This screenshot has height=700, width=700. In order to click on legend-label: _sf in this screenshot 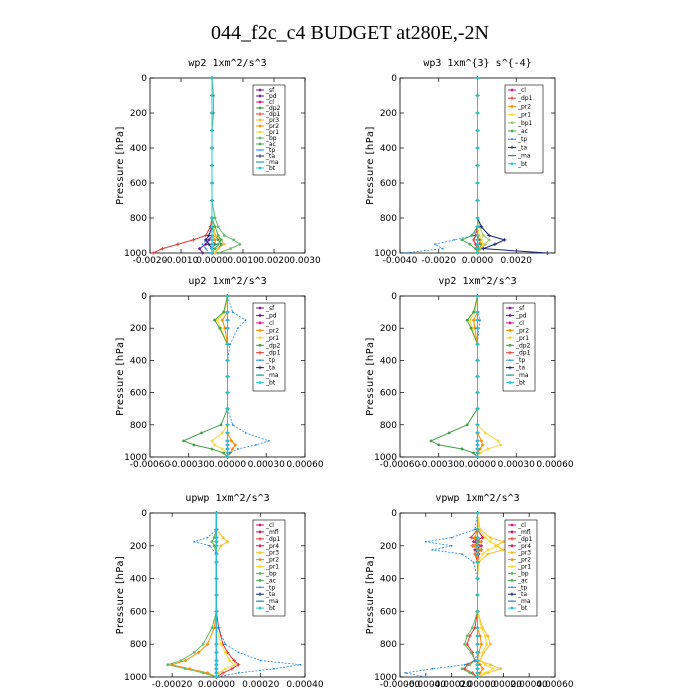, I will do `click(270, 90)`.